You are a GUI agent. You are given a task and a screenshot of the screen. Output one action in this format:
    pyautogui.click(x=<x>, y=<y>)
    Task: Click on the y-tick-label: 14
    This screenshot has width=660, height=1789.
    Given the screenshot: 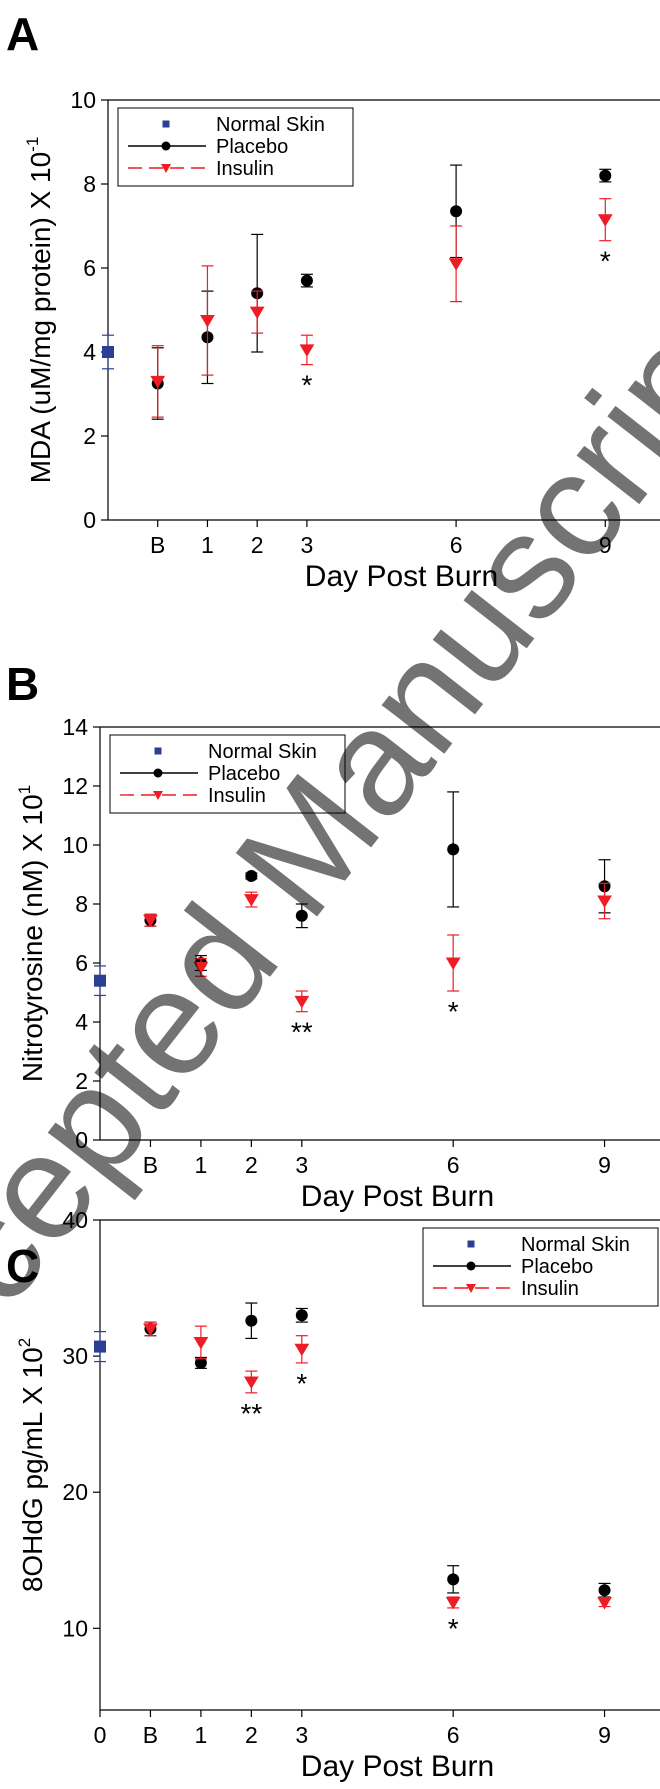 What is the action you would take?
    pyautogui.click(x=75, y=727)
    